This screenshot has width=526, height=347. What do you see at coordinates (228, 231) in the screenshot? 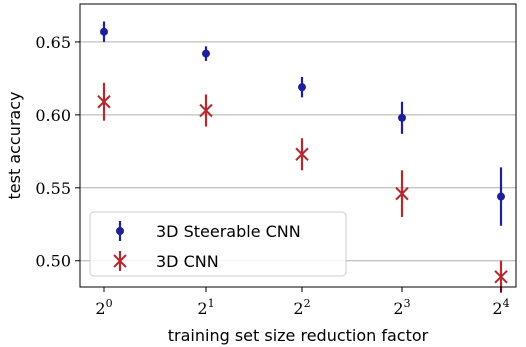
I see `legend-label: 3D Steerable CNN` at bounding box center [228, 231].